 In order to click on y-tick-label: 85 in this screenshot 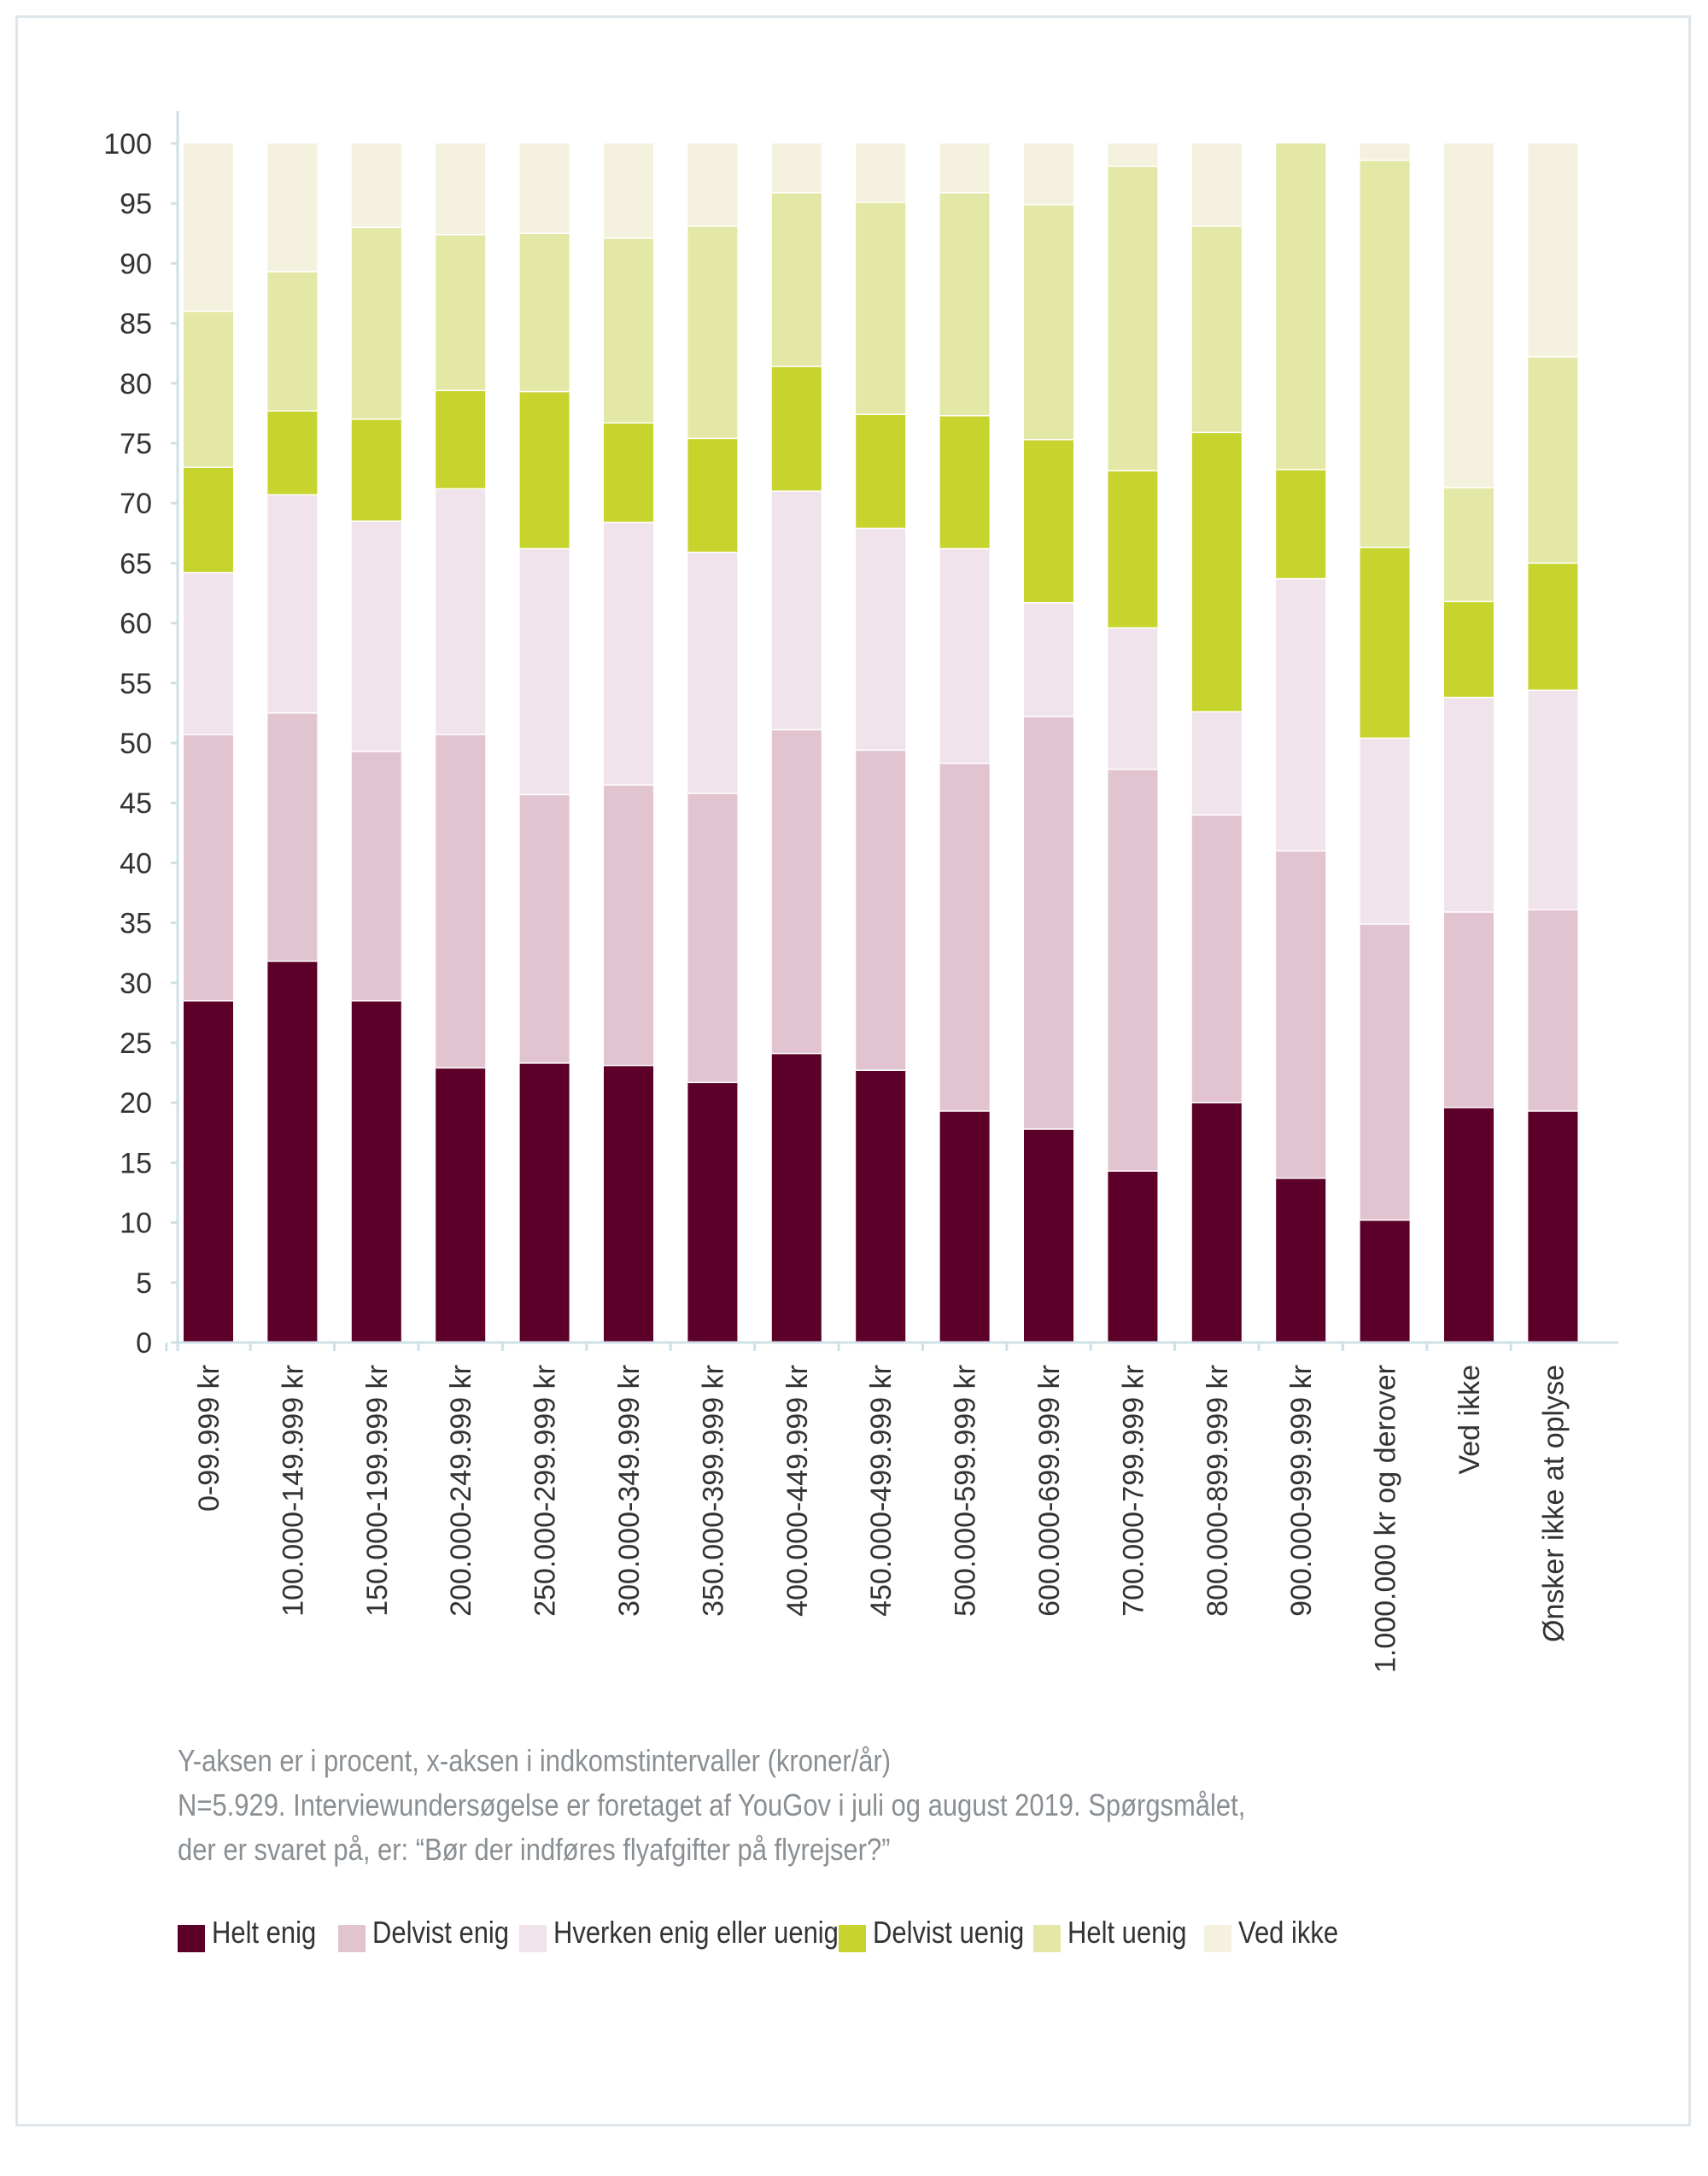, I will do `click(136, 324)`.